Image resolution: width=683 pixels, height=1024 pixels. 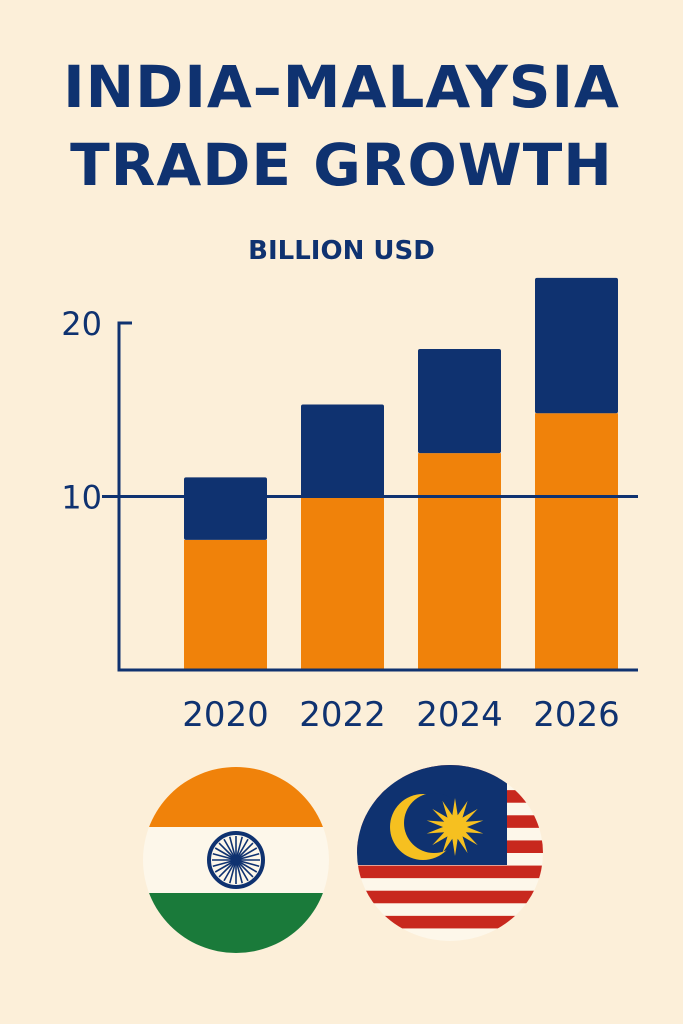 I want to click on y-axis-unit-label: BILLION USD, so click(x=341, y=251).